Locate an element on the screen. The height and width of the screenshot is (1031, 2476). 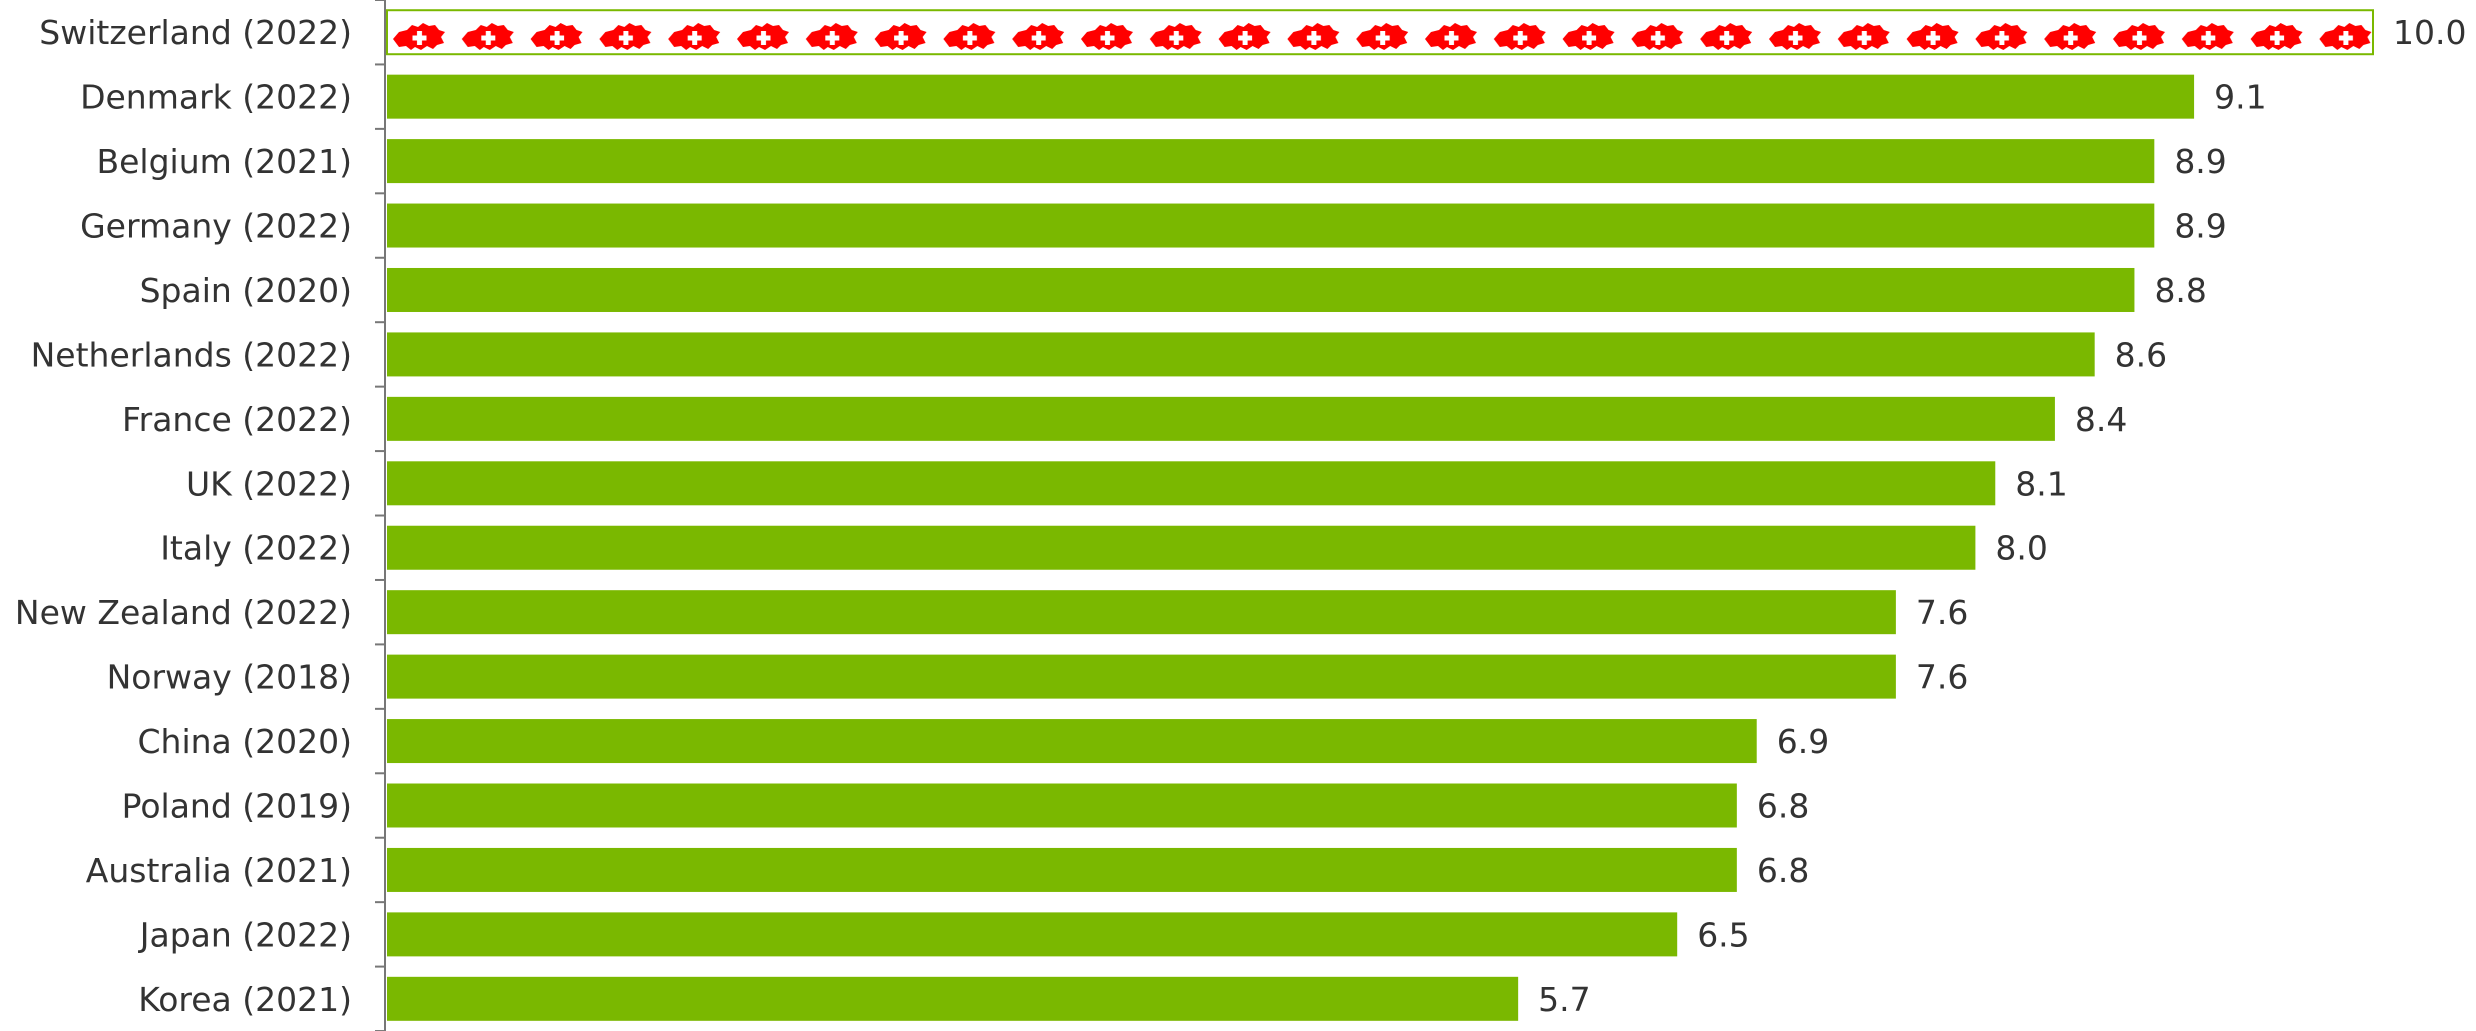
category-label: Korea (2021) is located at coordinates (245, 999).